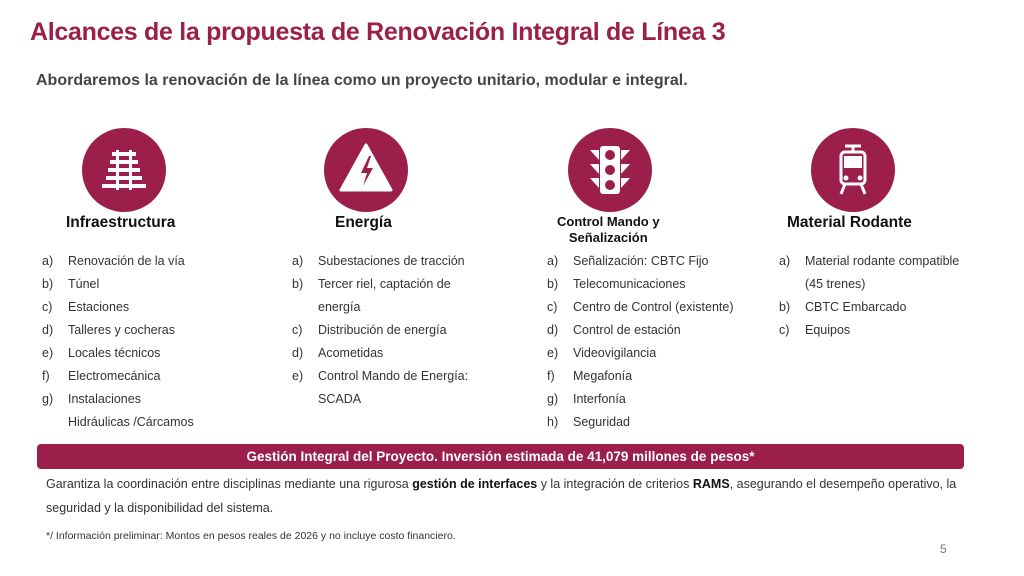  Describe the element at coordinates (380, 307) in the screenshot. I see `list-item: energía` at that location.